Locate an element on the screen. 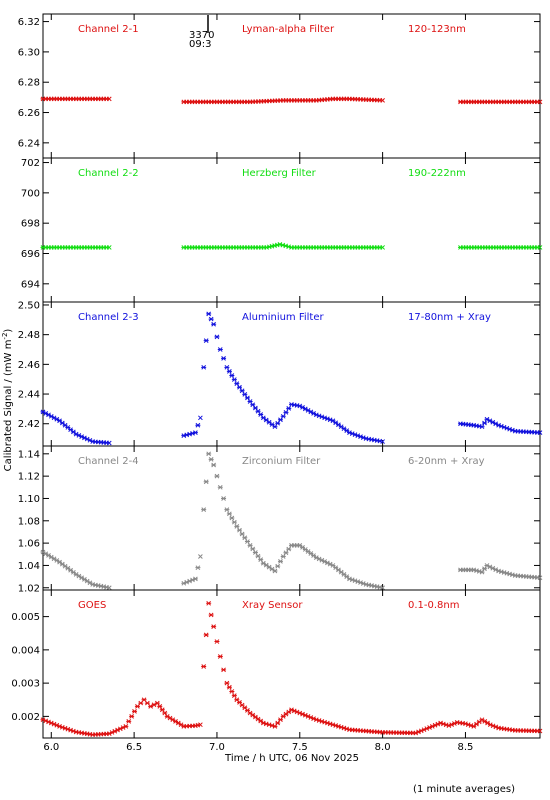 The height and width of the screenshot is (800, 550). y-tick-label: 0.004 is located at coordinates (25, 650).